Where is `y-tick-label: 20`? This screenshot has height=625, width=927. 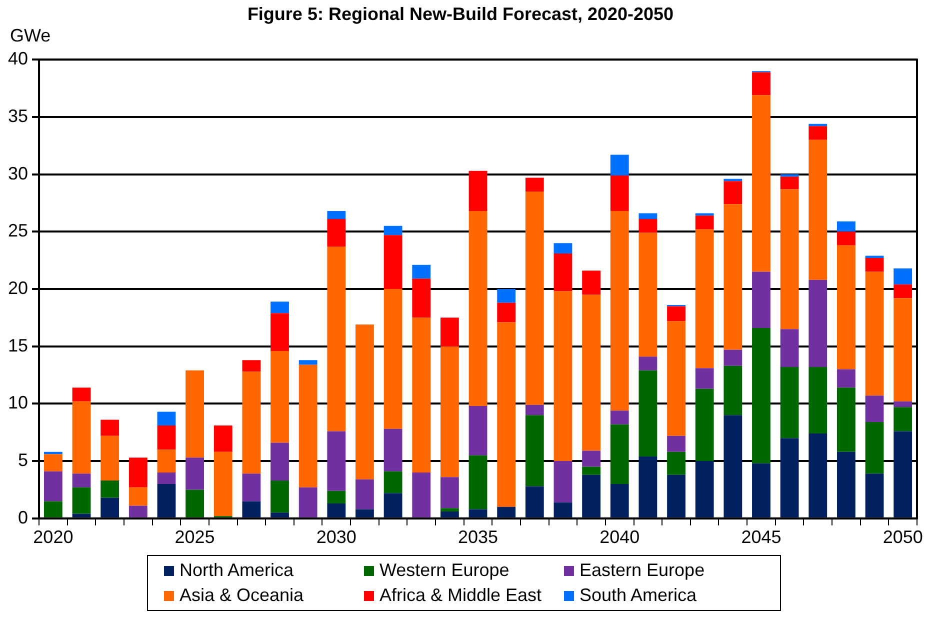 y-tick-label: 20 is located at coordinates (18, 288).